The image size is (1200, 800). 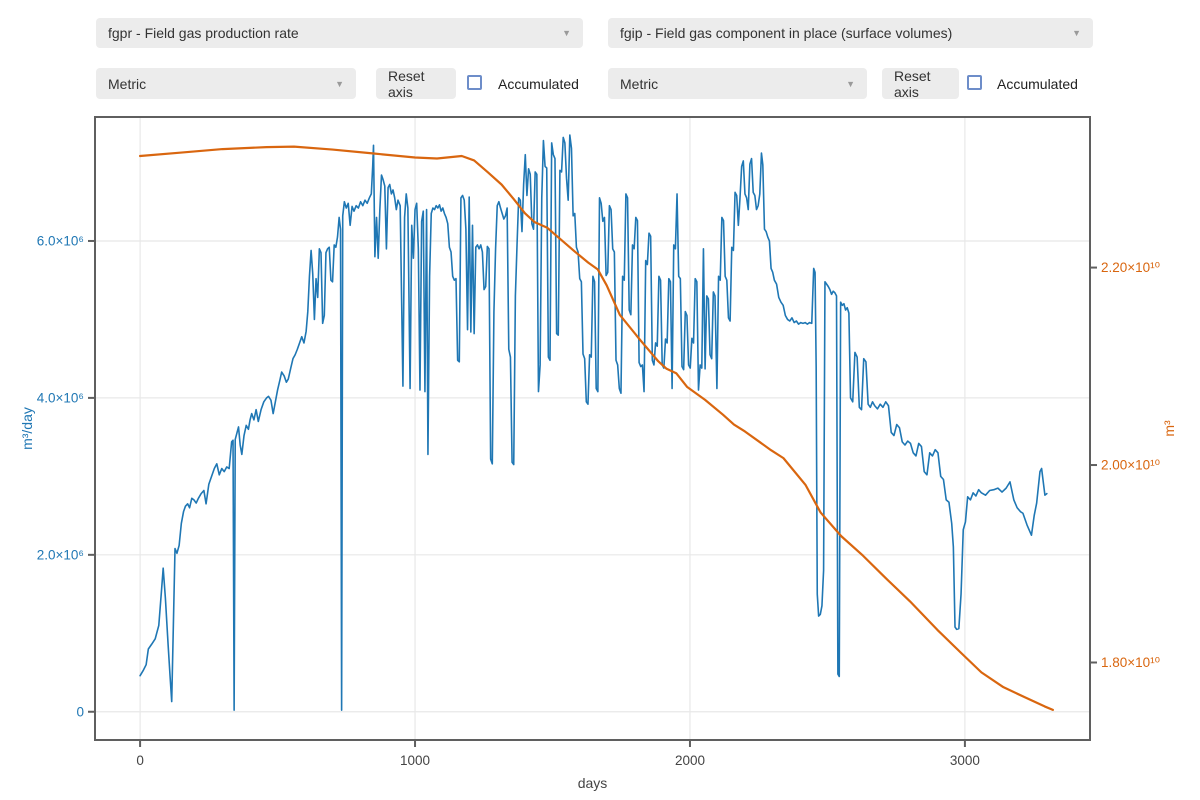 What do you see at coordinates (1130, 267) in the screenshot?
I see `y-right-tick-label: 2.20×10¹⁰` at bounding box center [1130, 267].